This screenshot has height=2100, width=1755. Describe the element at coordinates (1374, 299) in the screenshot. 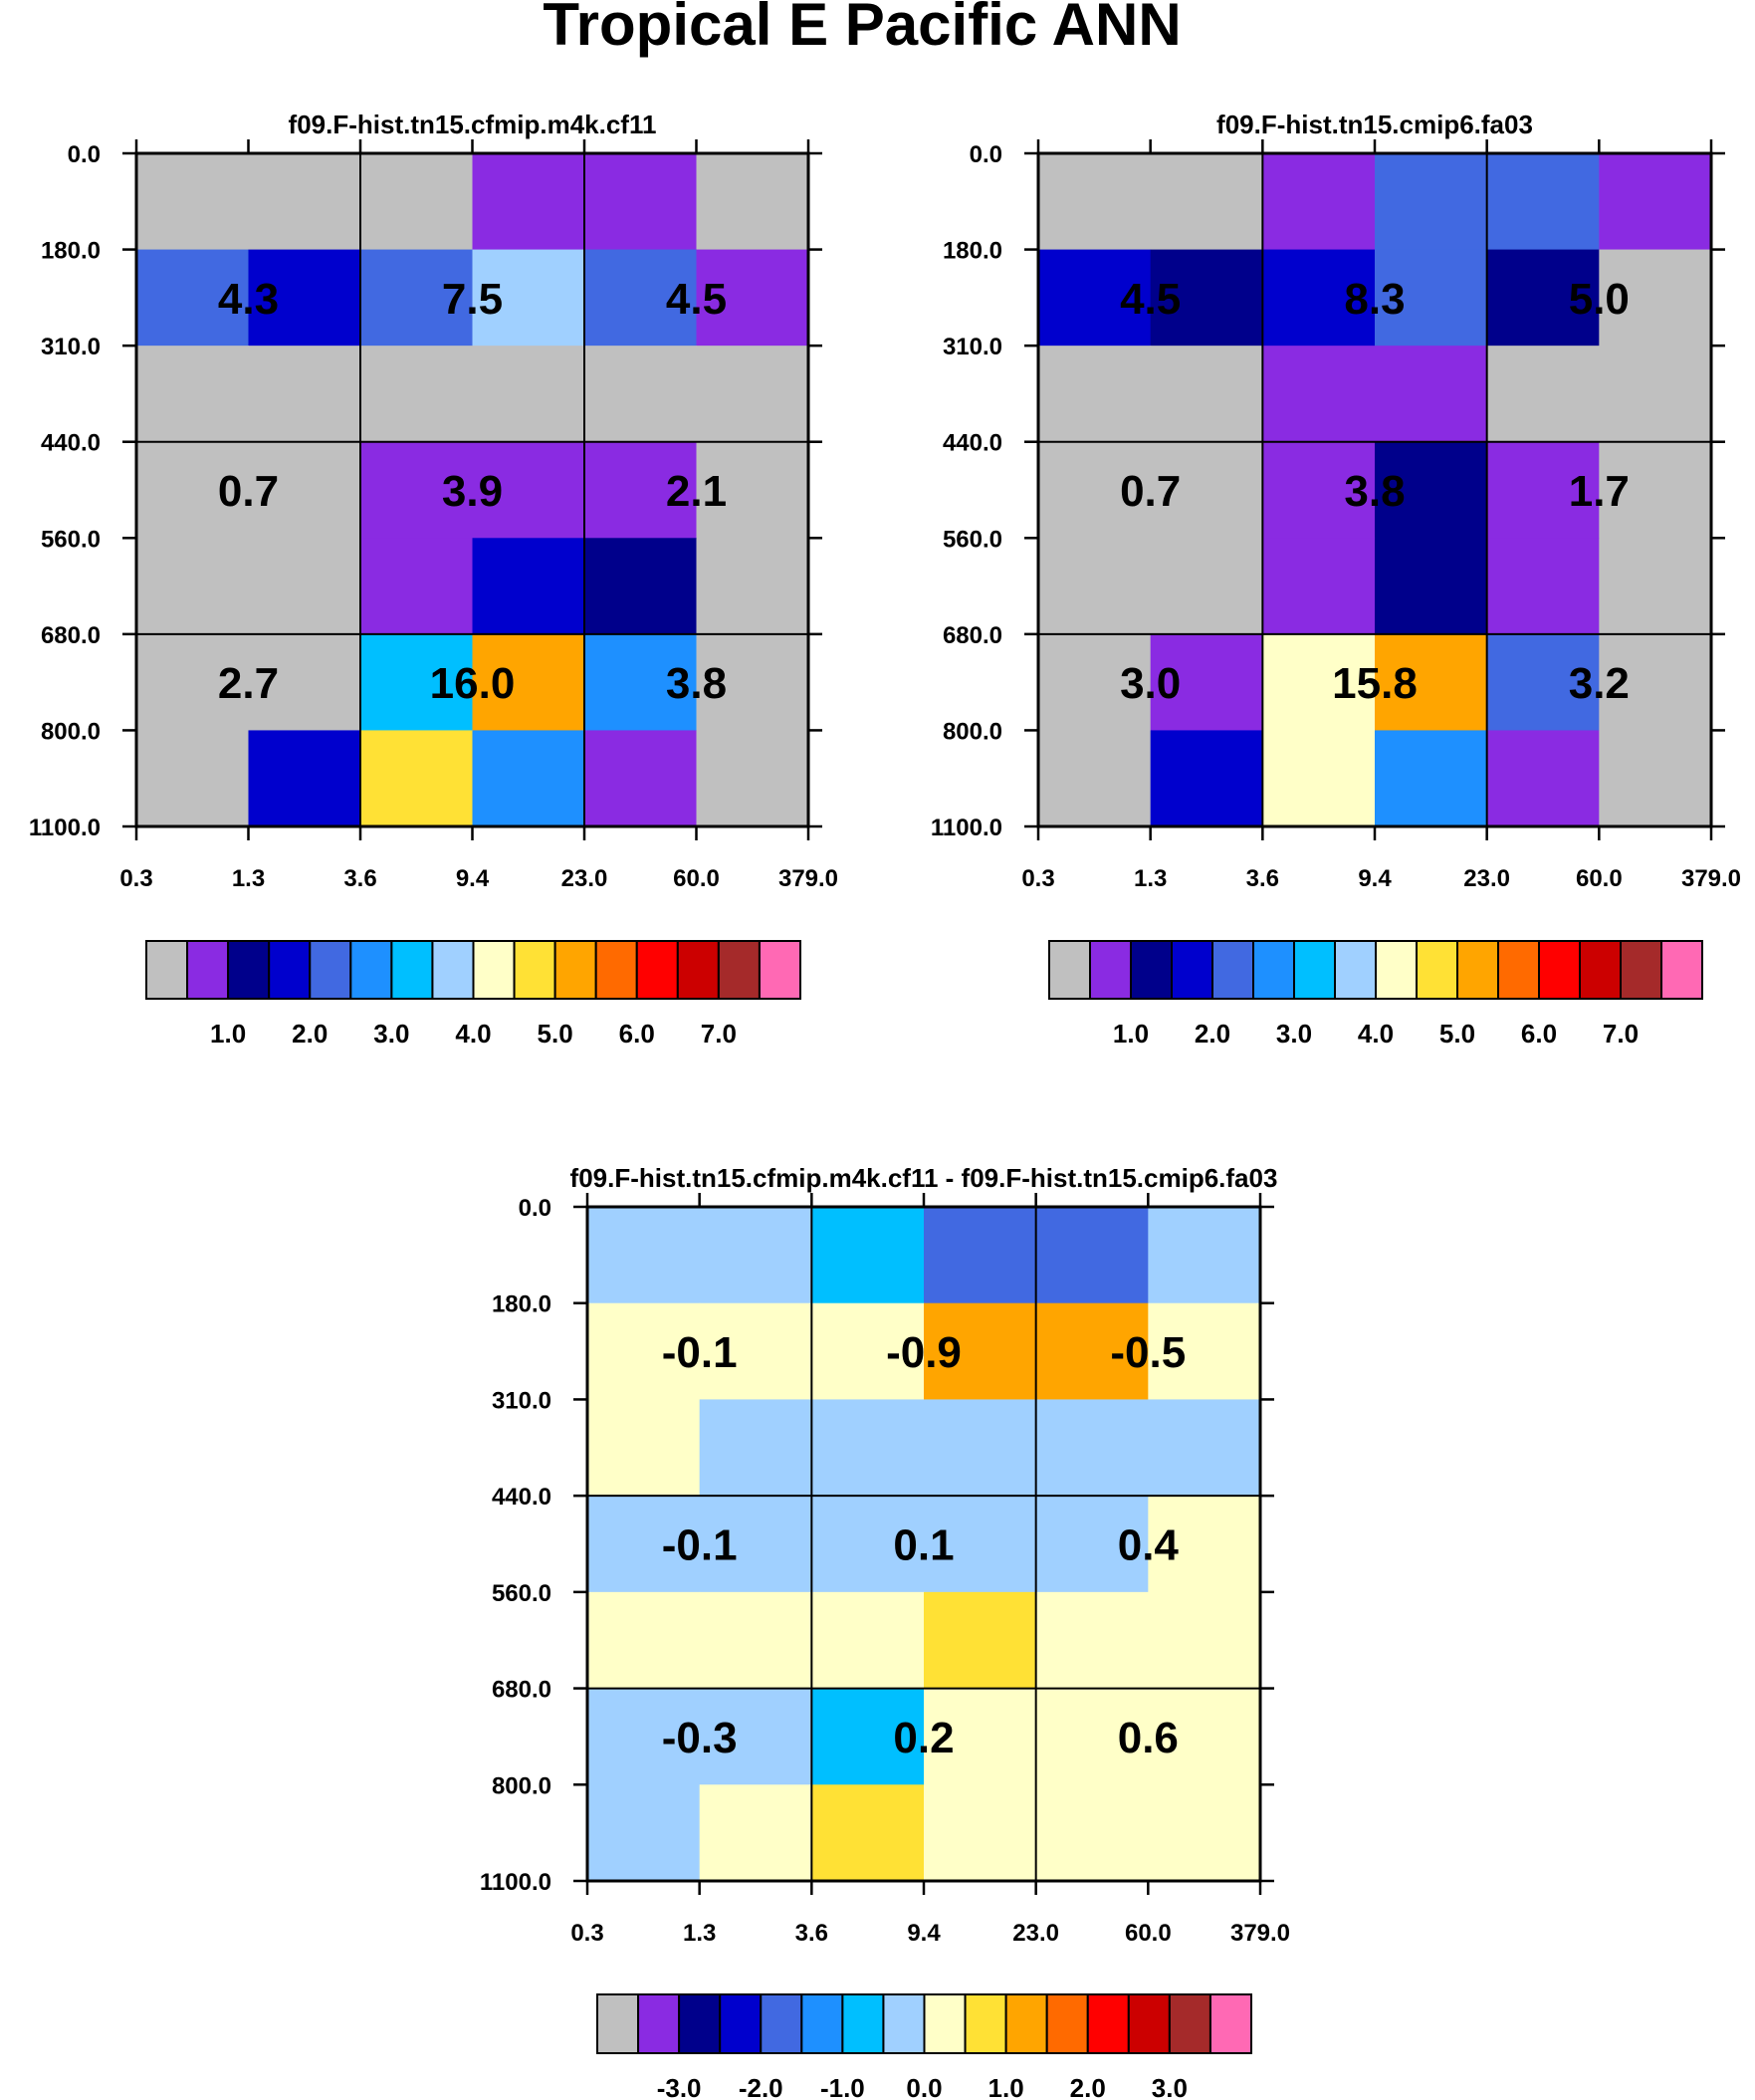

I see `value-label: 8.3` at that location.